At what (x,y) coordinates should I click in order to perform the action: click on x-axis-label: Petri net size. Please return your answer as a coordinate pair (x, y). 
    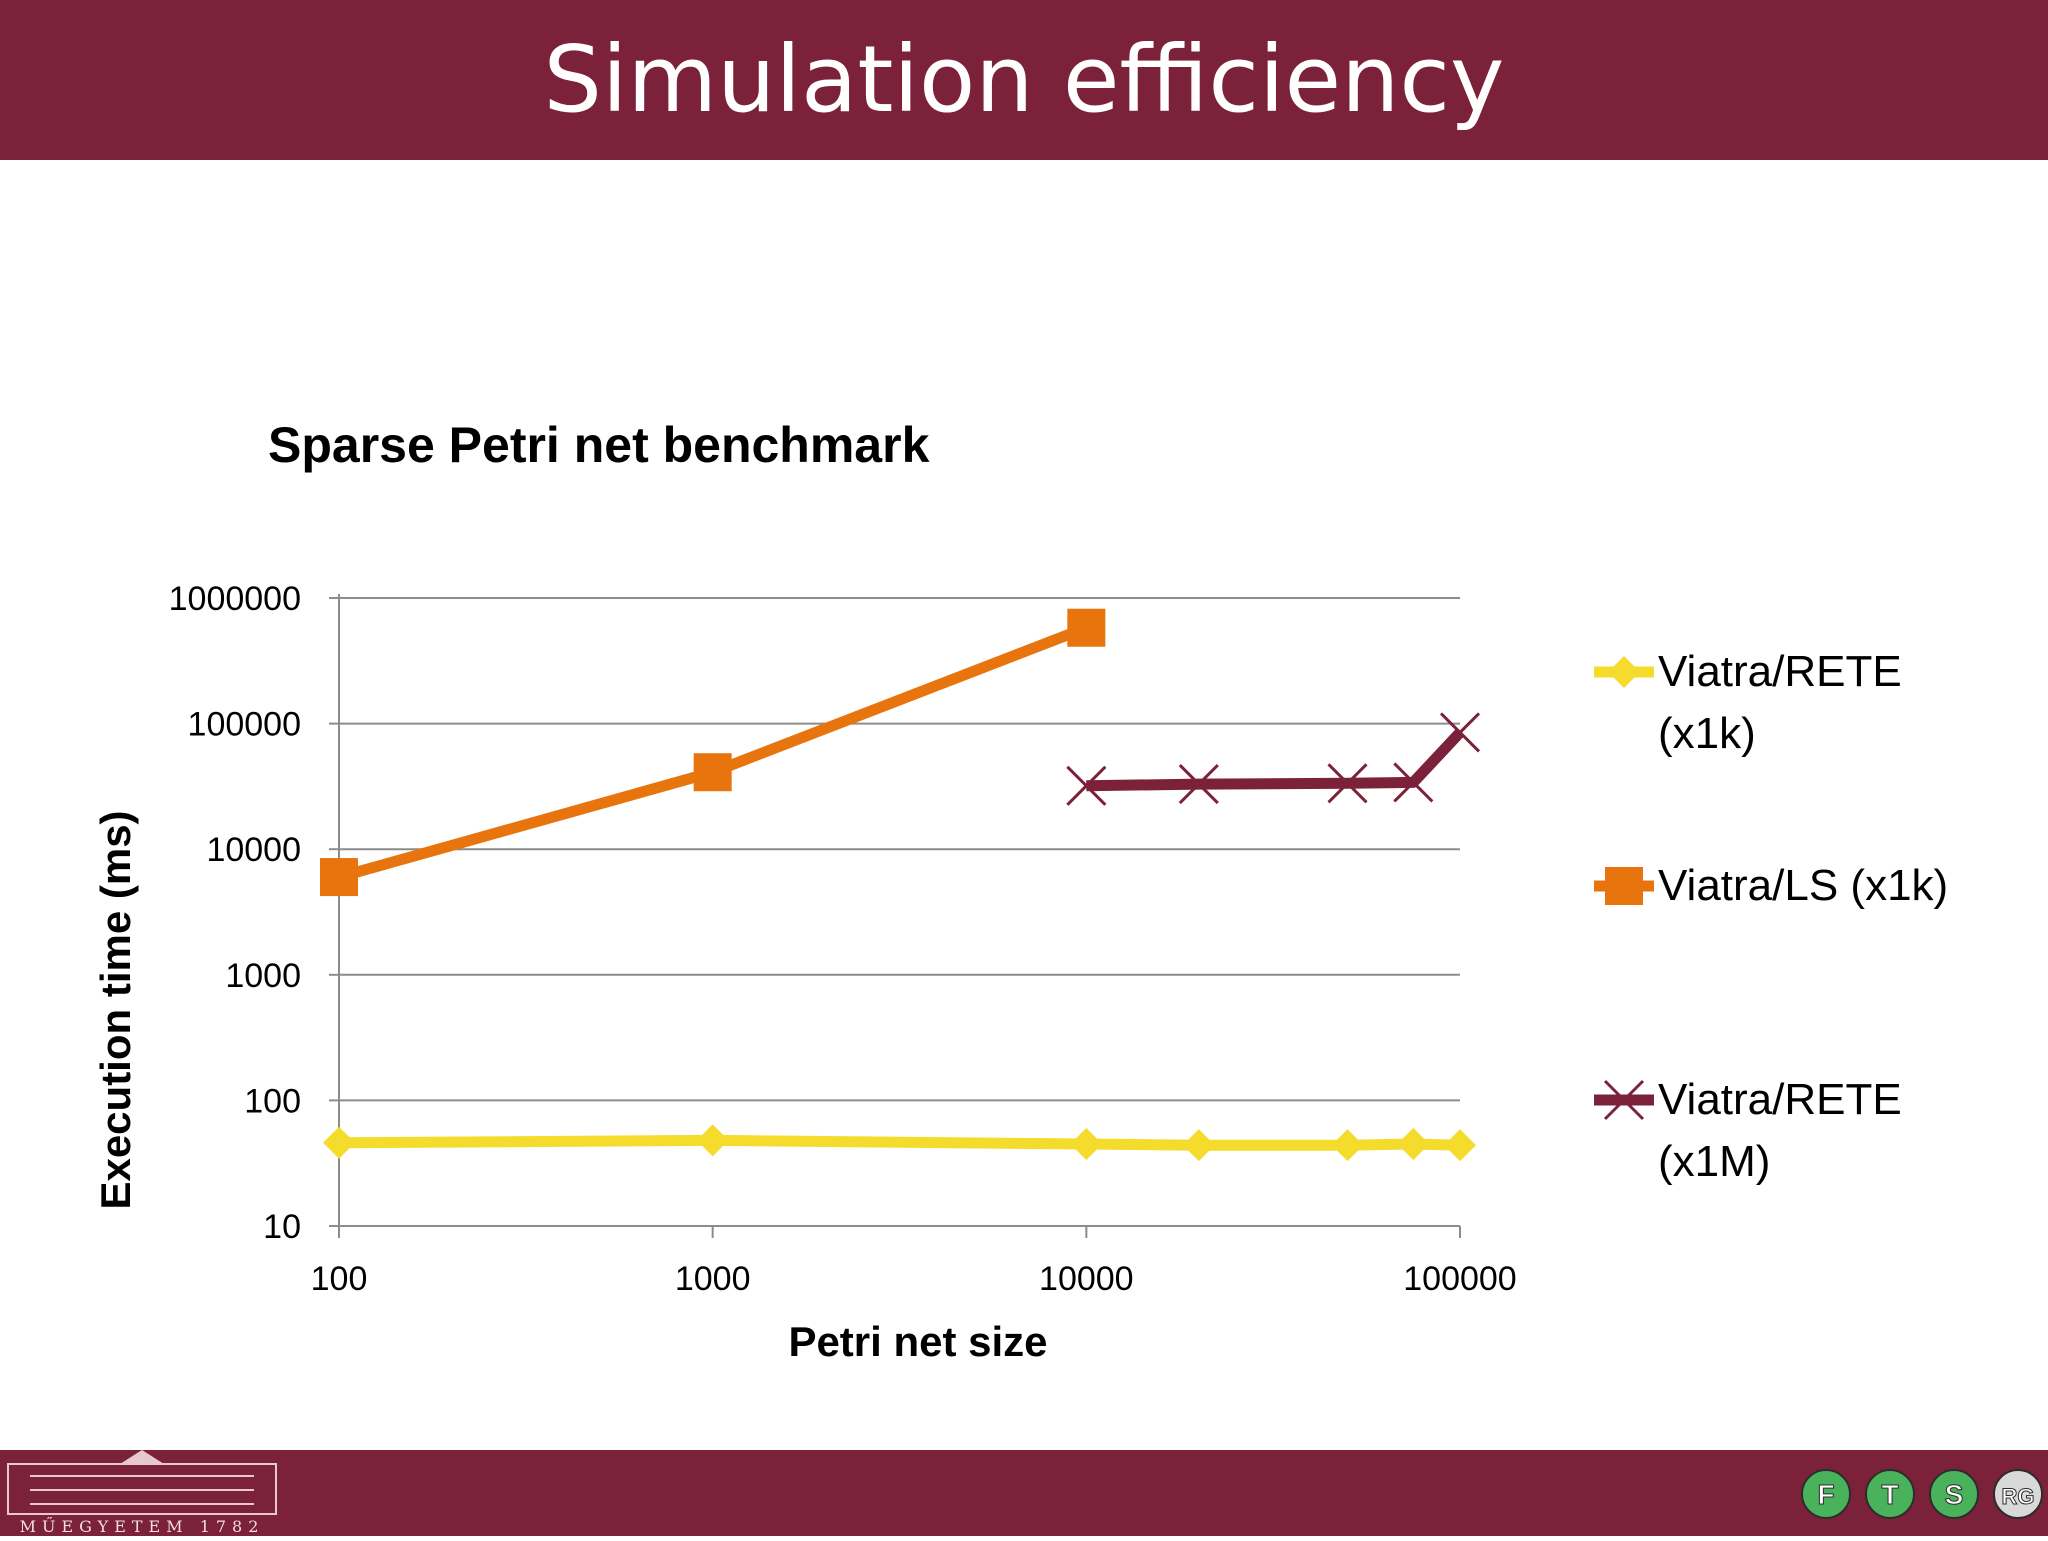
    Looking at the image, I should click on (917, 1341).